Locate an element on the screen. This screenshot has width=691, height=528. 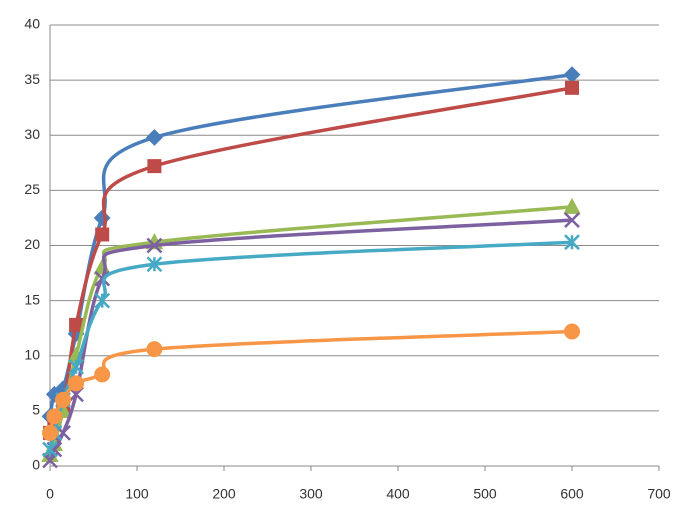
x-tick-label: 200 is located at coordinates (224, 494).